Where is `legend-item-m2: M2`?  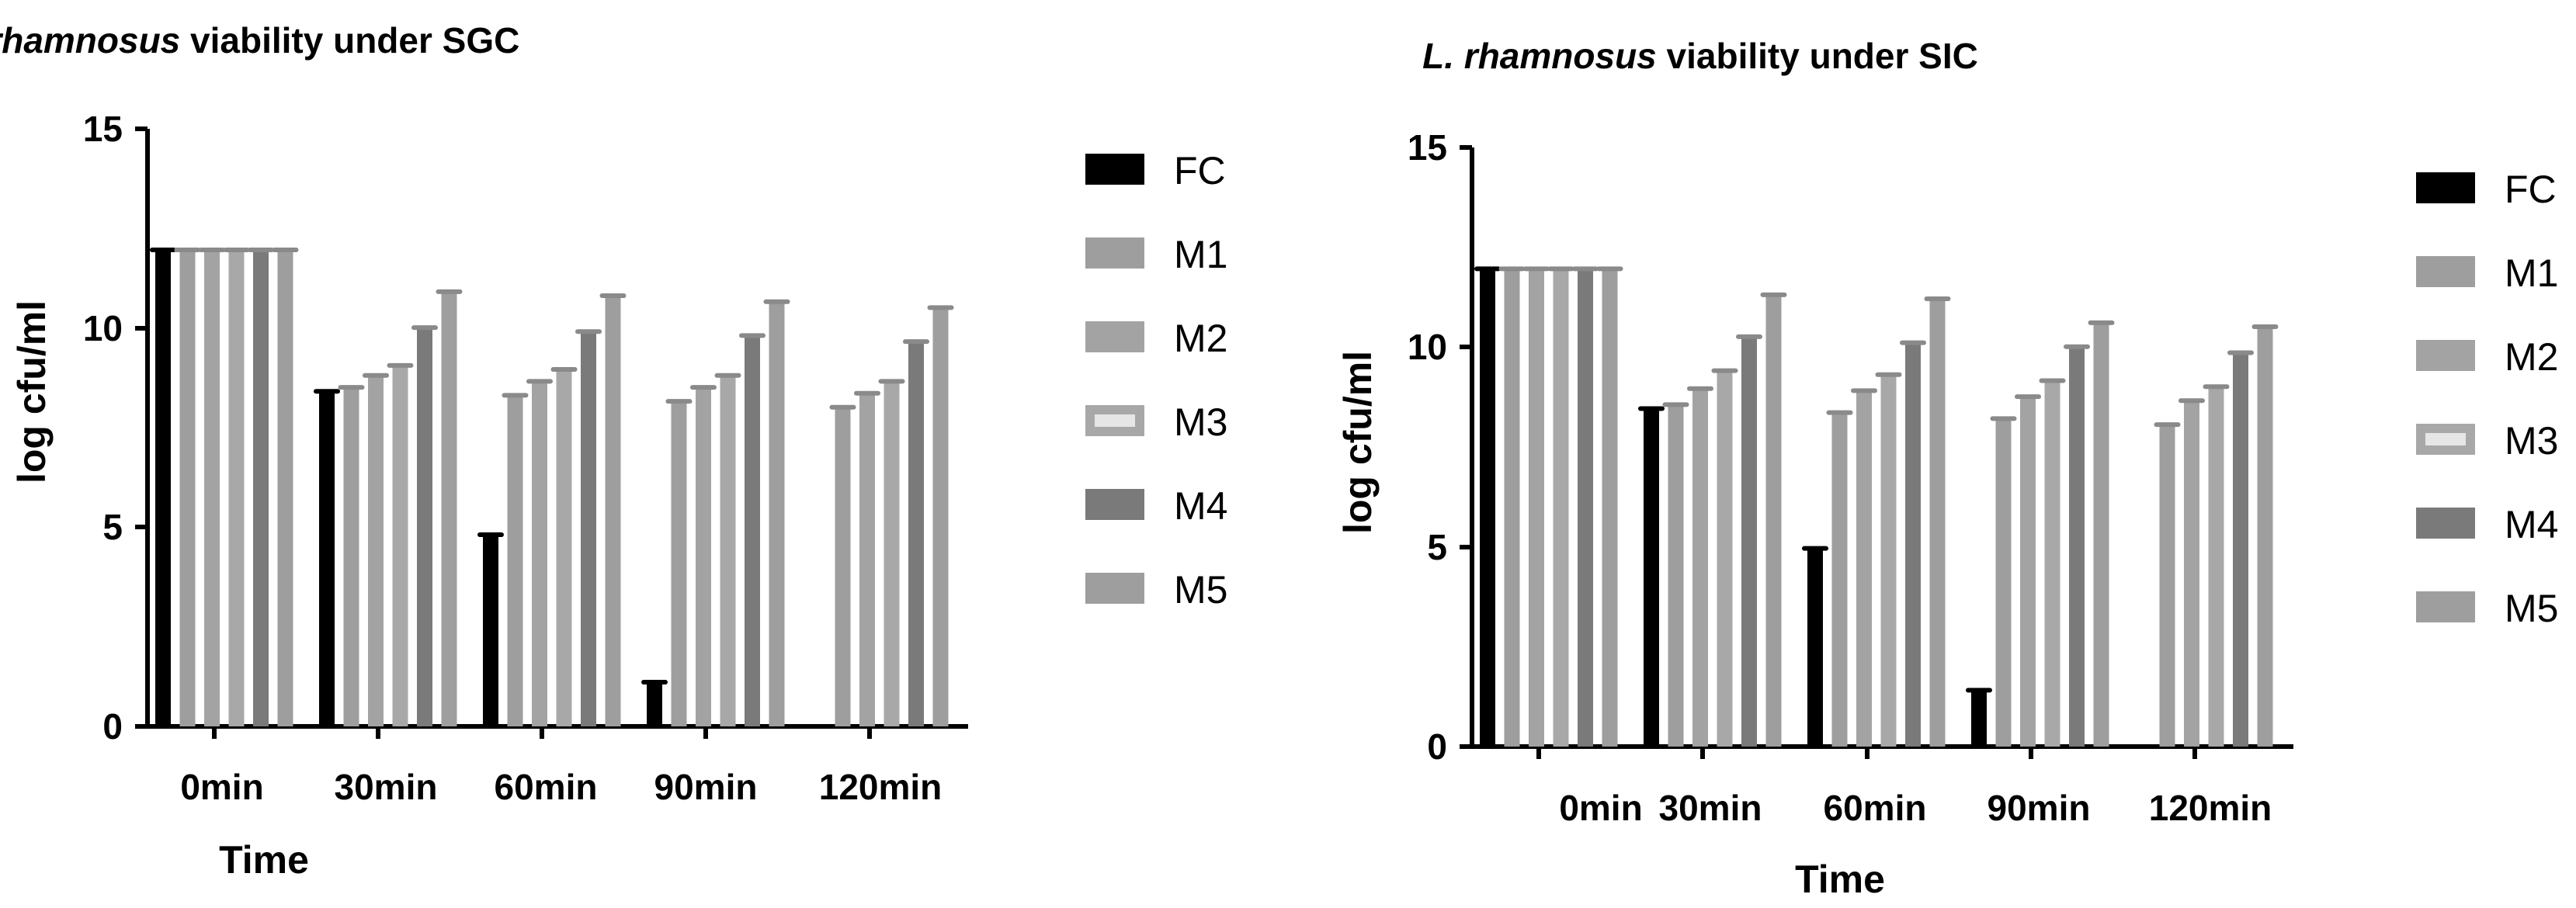 legend-item-m2: M2 is located at coordinates (2487, 357).